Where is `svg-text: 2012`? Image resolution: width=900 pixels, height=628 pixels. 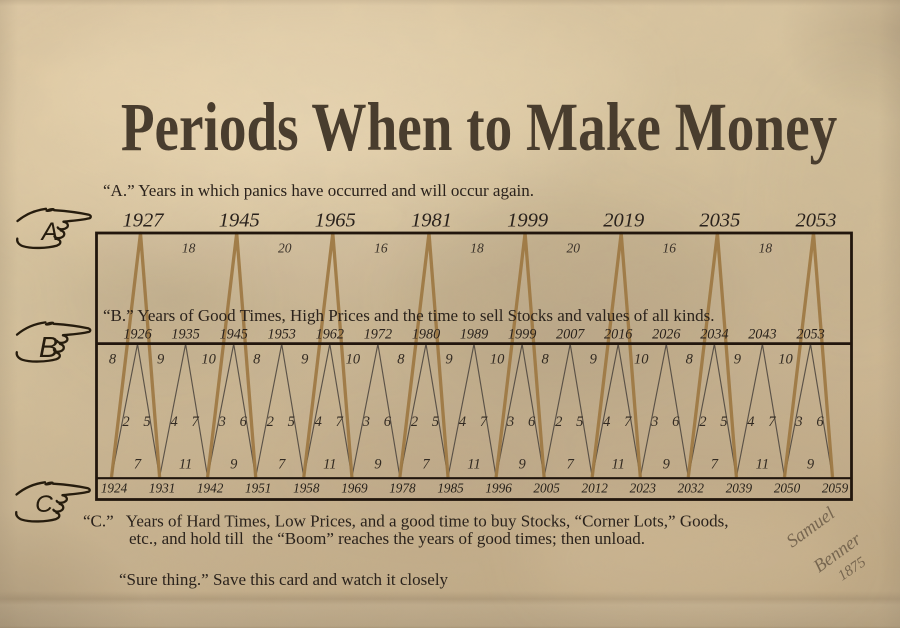
svg-text: 2012 is located at coordinates (595, 488).